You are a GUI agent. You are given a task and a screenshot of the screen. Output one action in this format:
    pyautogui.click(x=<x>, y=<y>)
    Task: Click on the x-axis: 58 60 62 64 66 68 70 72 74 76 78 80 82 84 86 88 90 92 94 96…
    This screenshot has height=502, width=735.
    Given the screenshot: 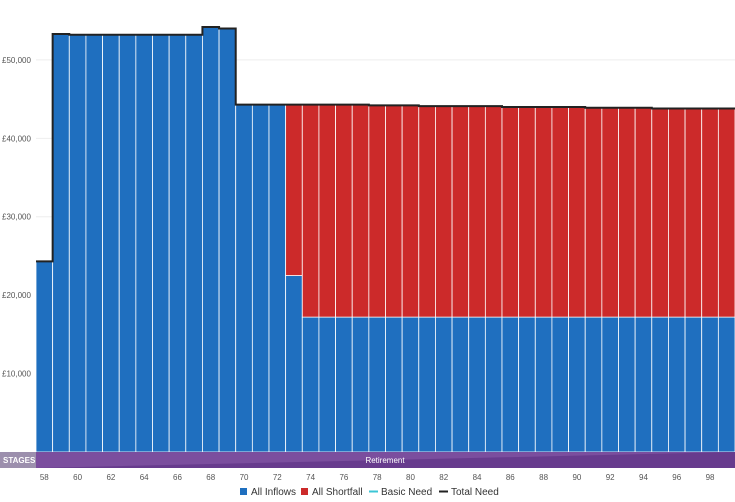 What is the action you would take?
    pyautogui.click(x=377, y=477)
    